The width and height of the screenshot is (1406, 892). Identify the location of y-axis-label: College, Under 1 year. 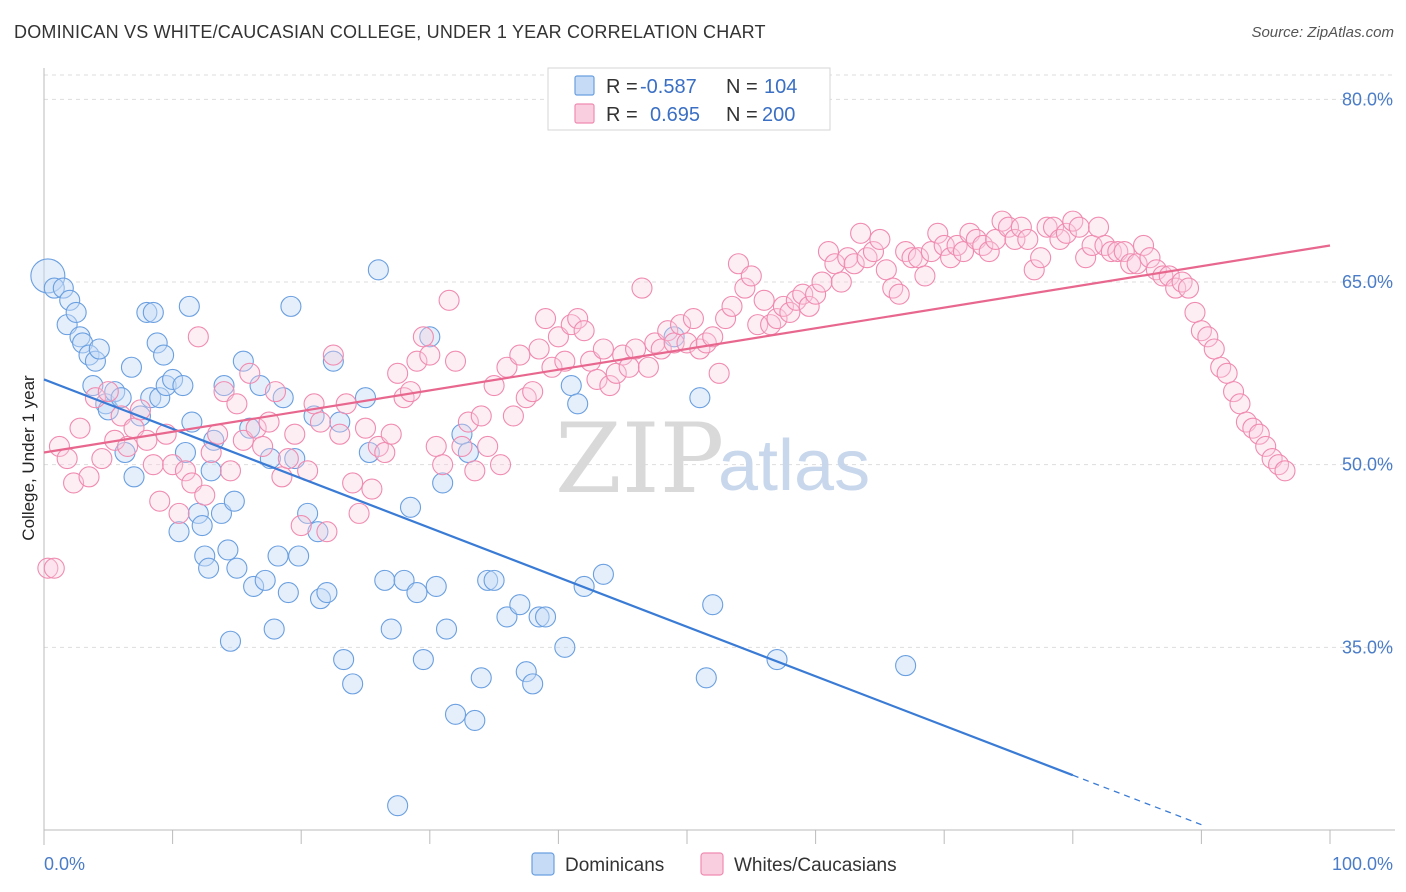
(28, 458).